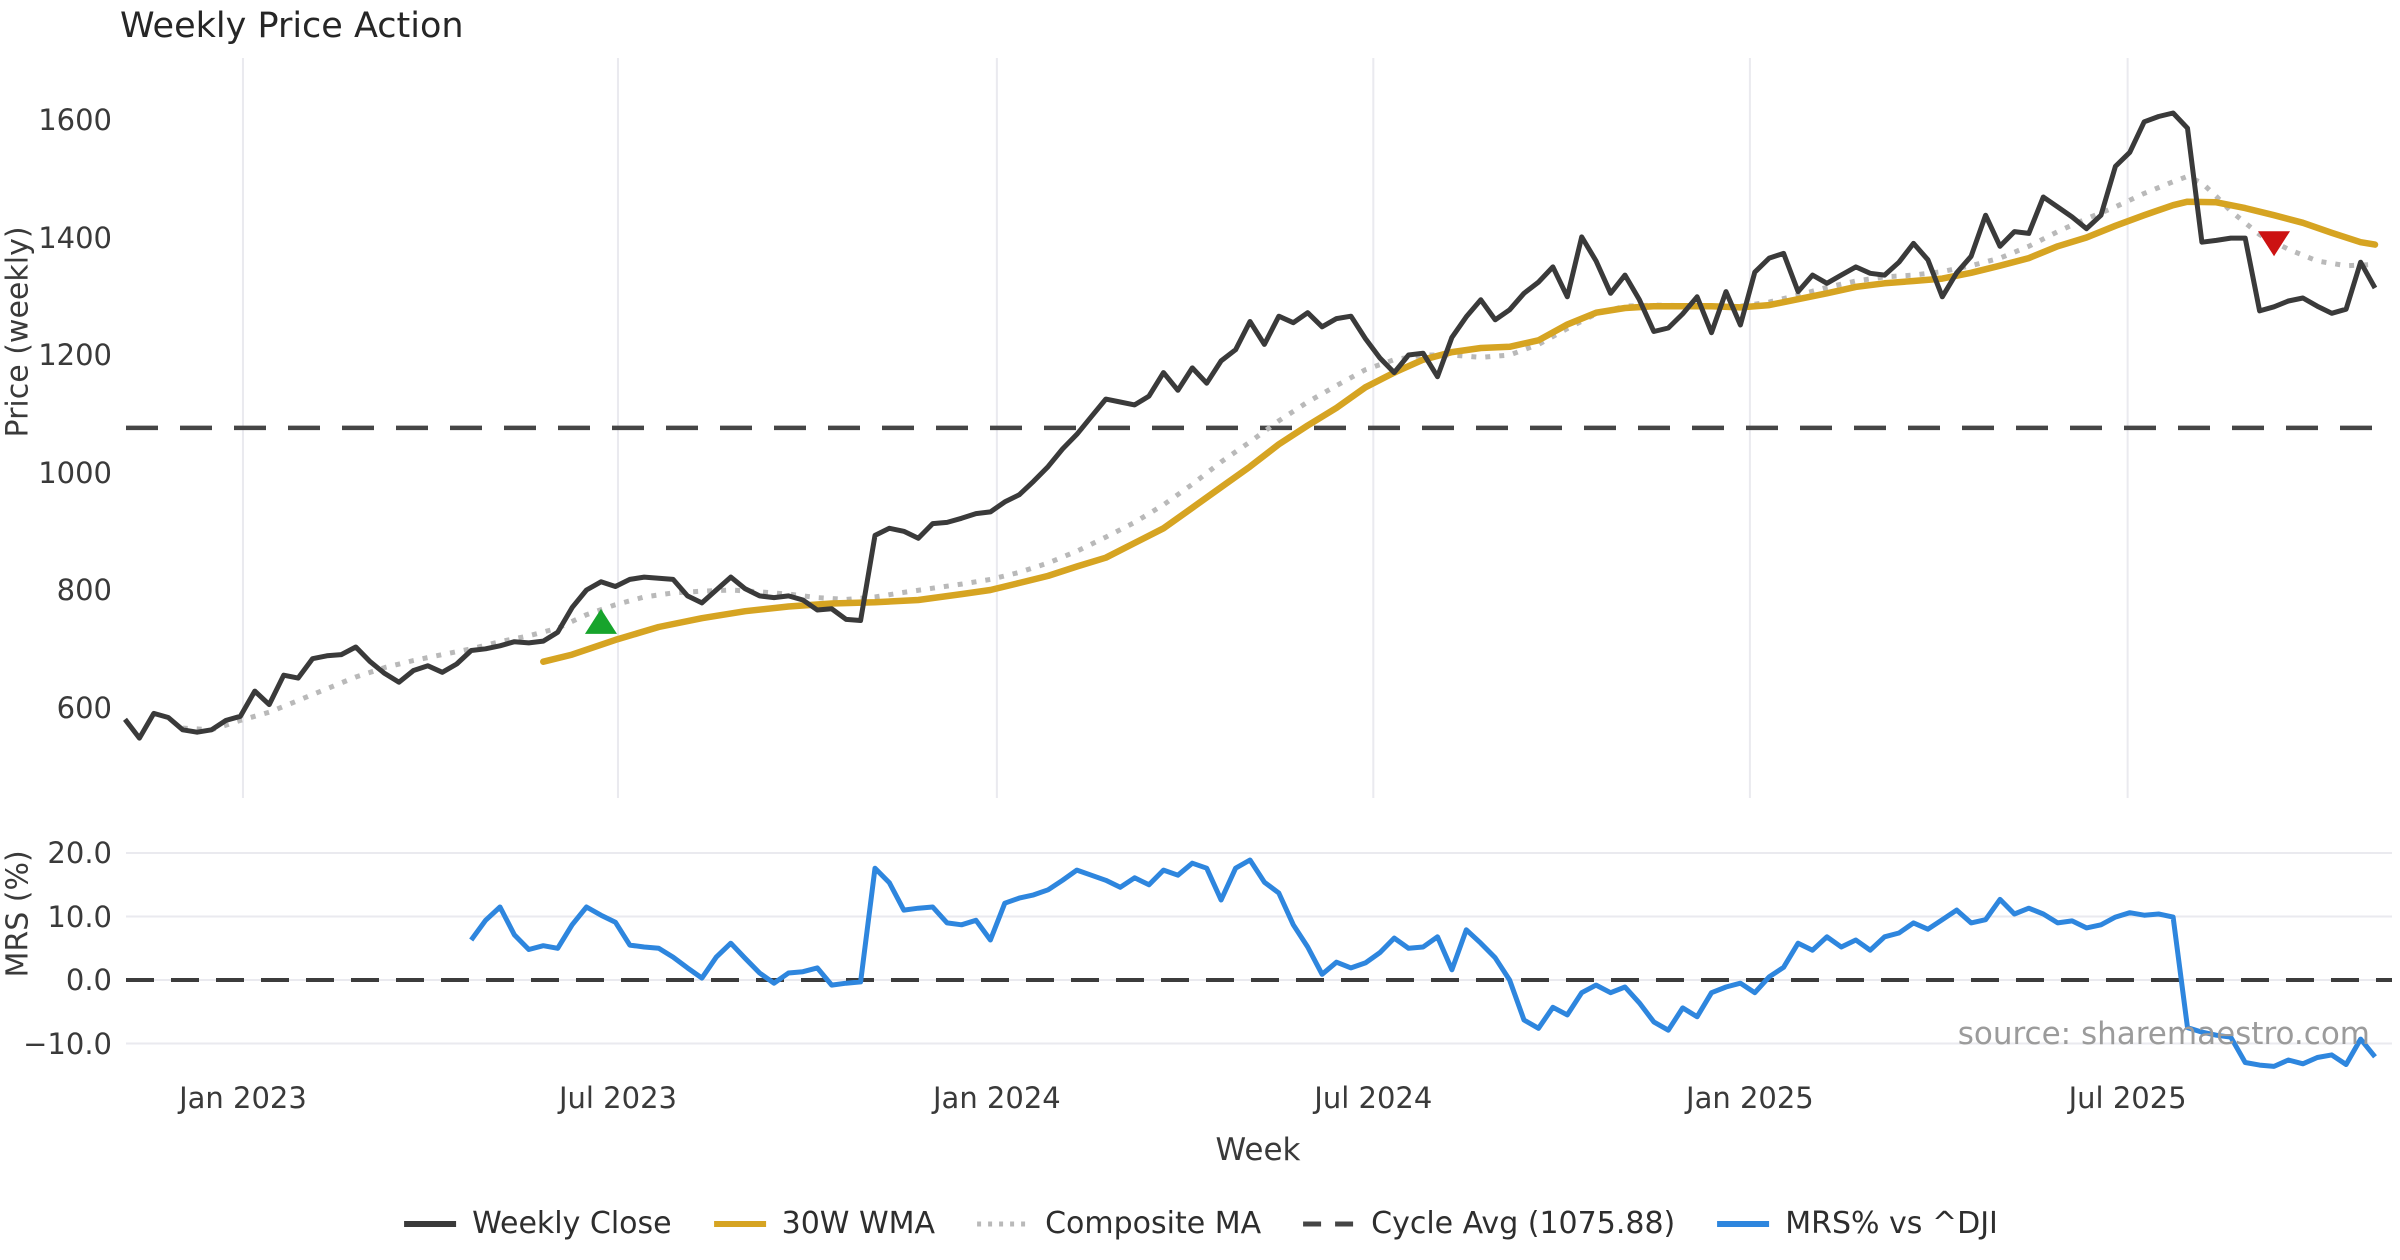  Describe the element at coordinates (84, 590) in the screenshot. I see `price-ytick-label: 800` at that location.